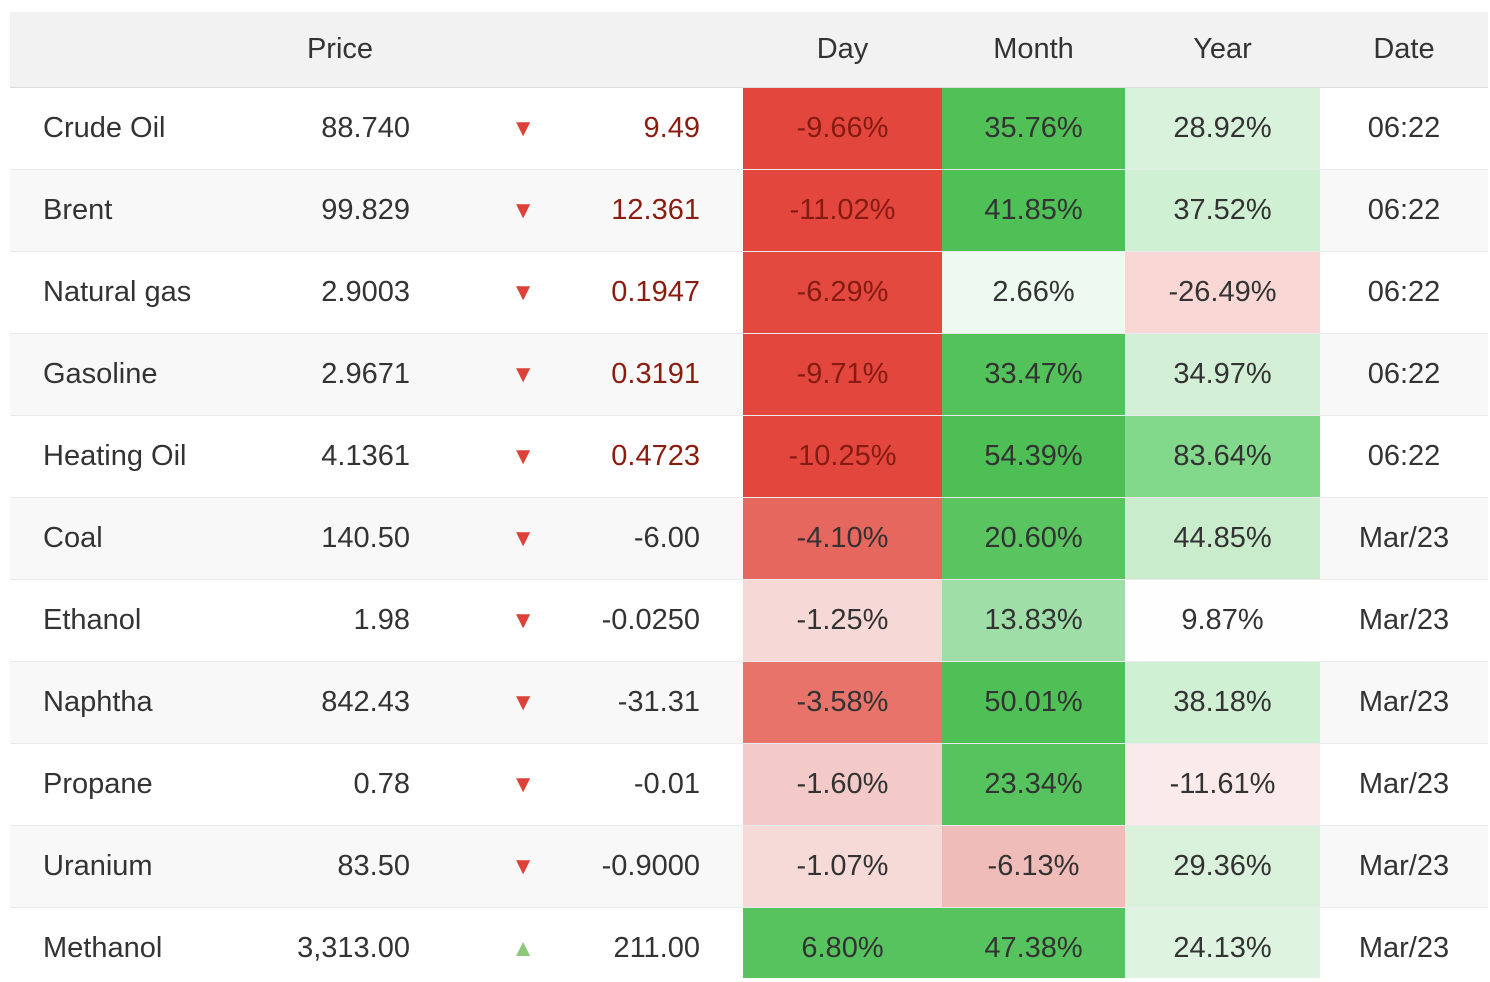 The image size is (1490, 982). I want to click on change-value: 0.1947, so click(655, 292).